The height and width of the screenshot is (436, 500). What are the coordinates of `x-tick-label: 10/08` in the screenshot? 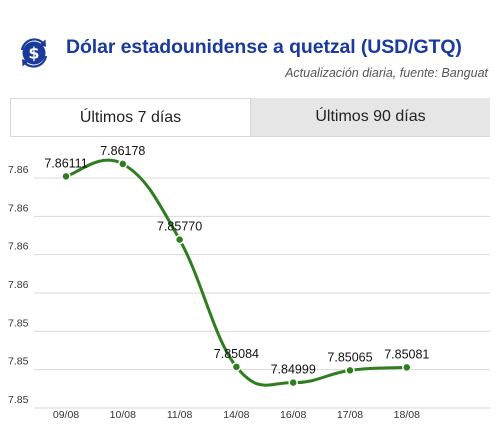 It's located at (123, 415).